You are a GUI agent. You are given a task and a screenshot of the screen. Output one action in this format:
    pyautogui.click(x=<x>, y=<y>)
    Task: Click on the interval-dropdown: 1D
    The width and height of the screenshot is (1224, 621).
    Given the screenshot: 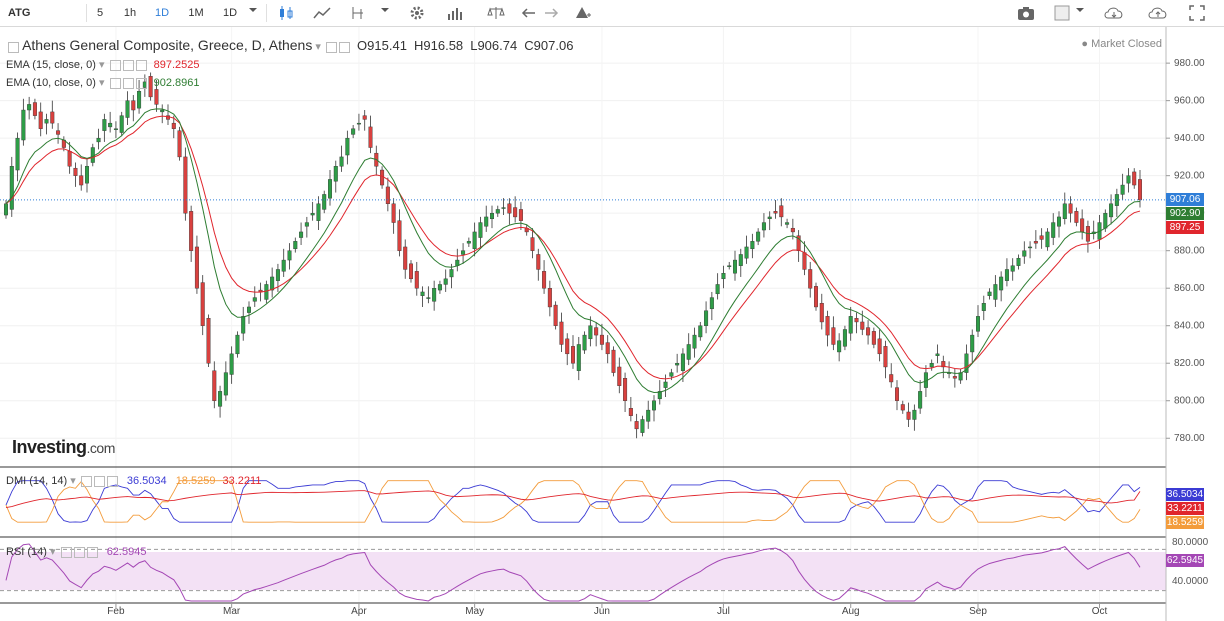 What is the action you would take?
    pyautogui.click(x=230, y=13)
    